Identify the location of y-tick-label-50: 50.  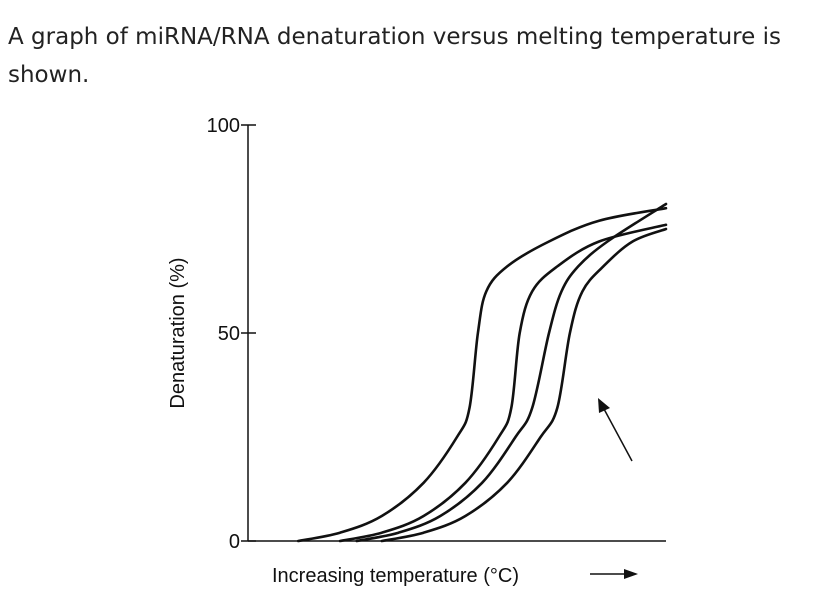
(229, 334).